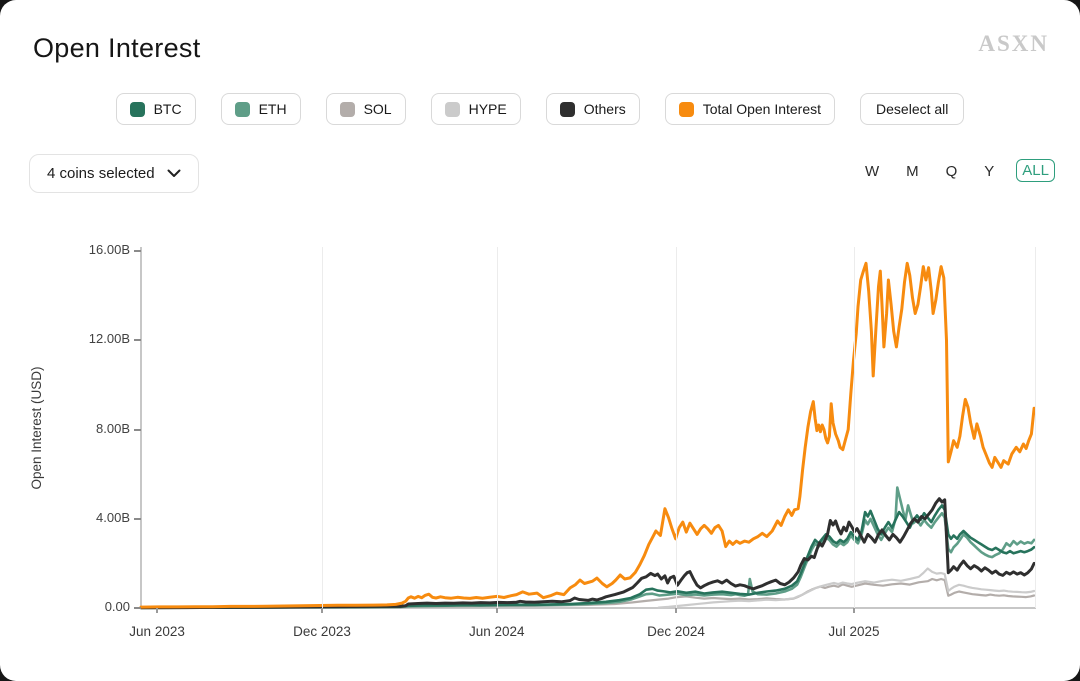 This screenshot has width=1080, height=681. Describe the element at coordinates (101, 173) in the screenshot. I see `coin-selector-label: 4 coins selected` at that location.